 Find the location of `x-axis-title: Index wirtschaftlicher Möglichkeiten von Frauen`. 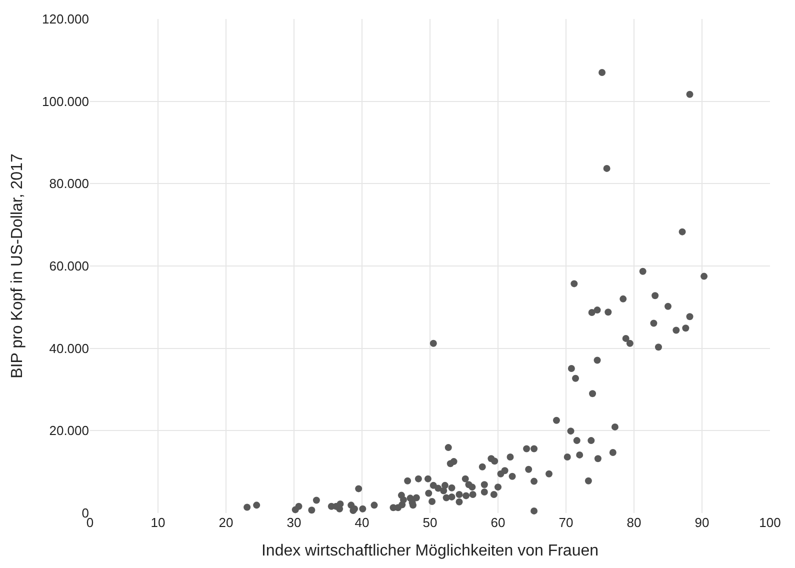

x-axis-title: Index wirtschaftlicher Möglichkeiten von Frauen is located at coordinates (430, 551).